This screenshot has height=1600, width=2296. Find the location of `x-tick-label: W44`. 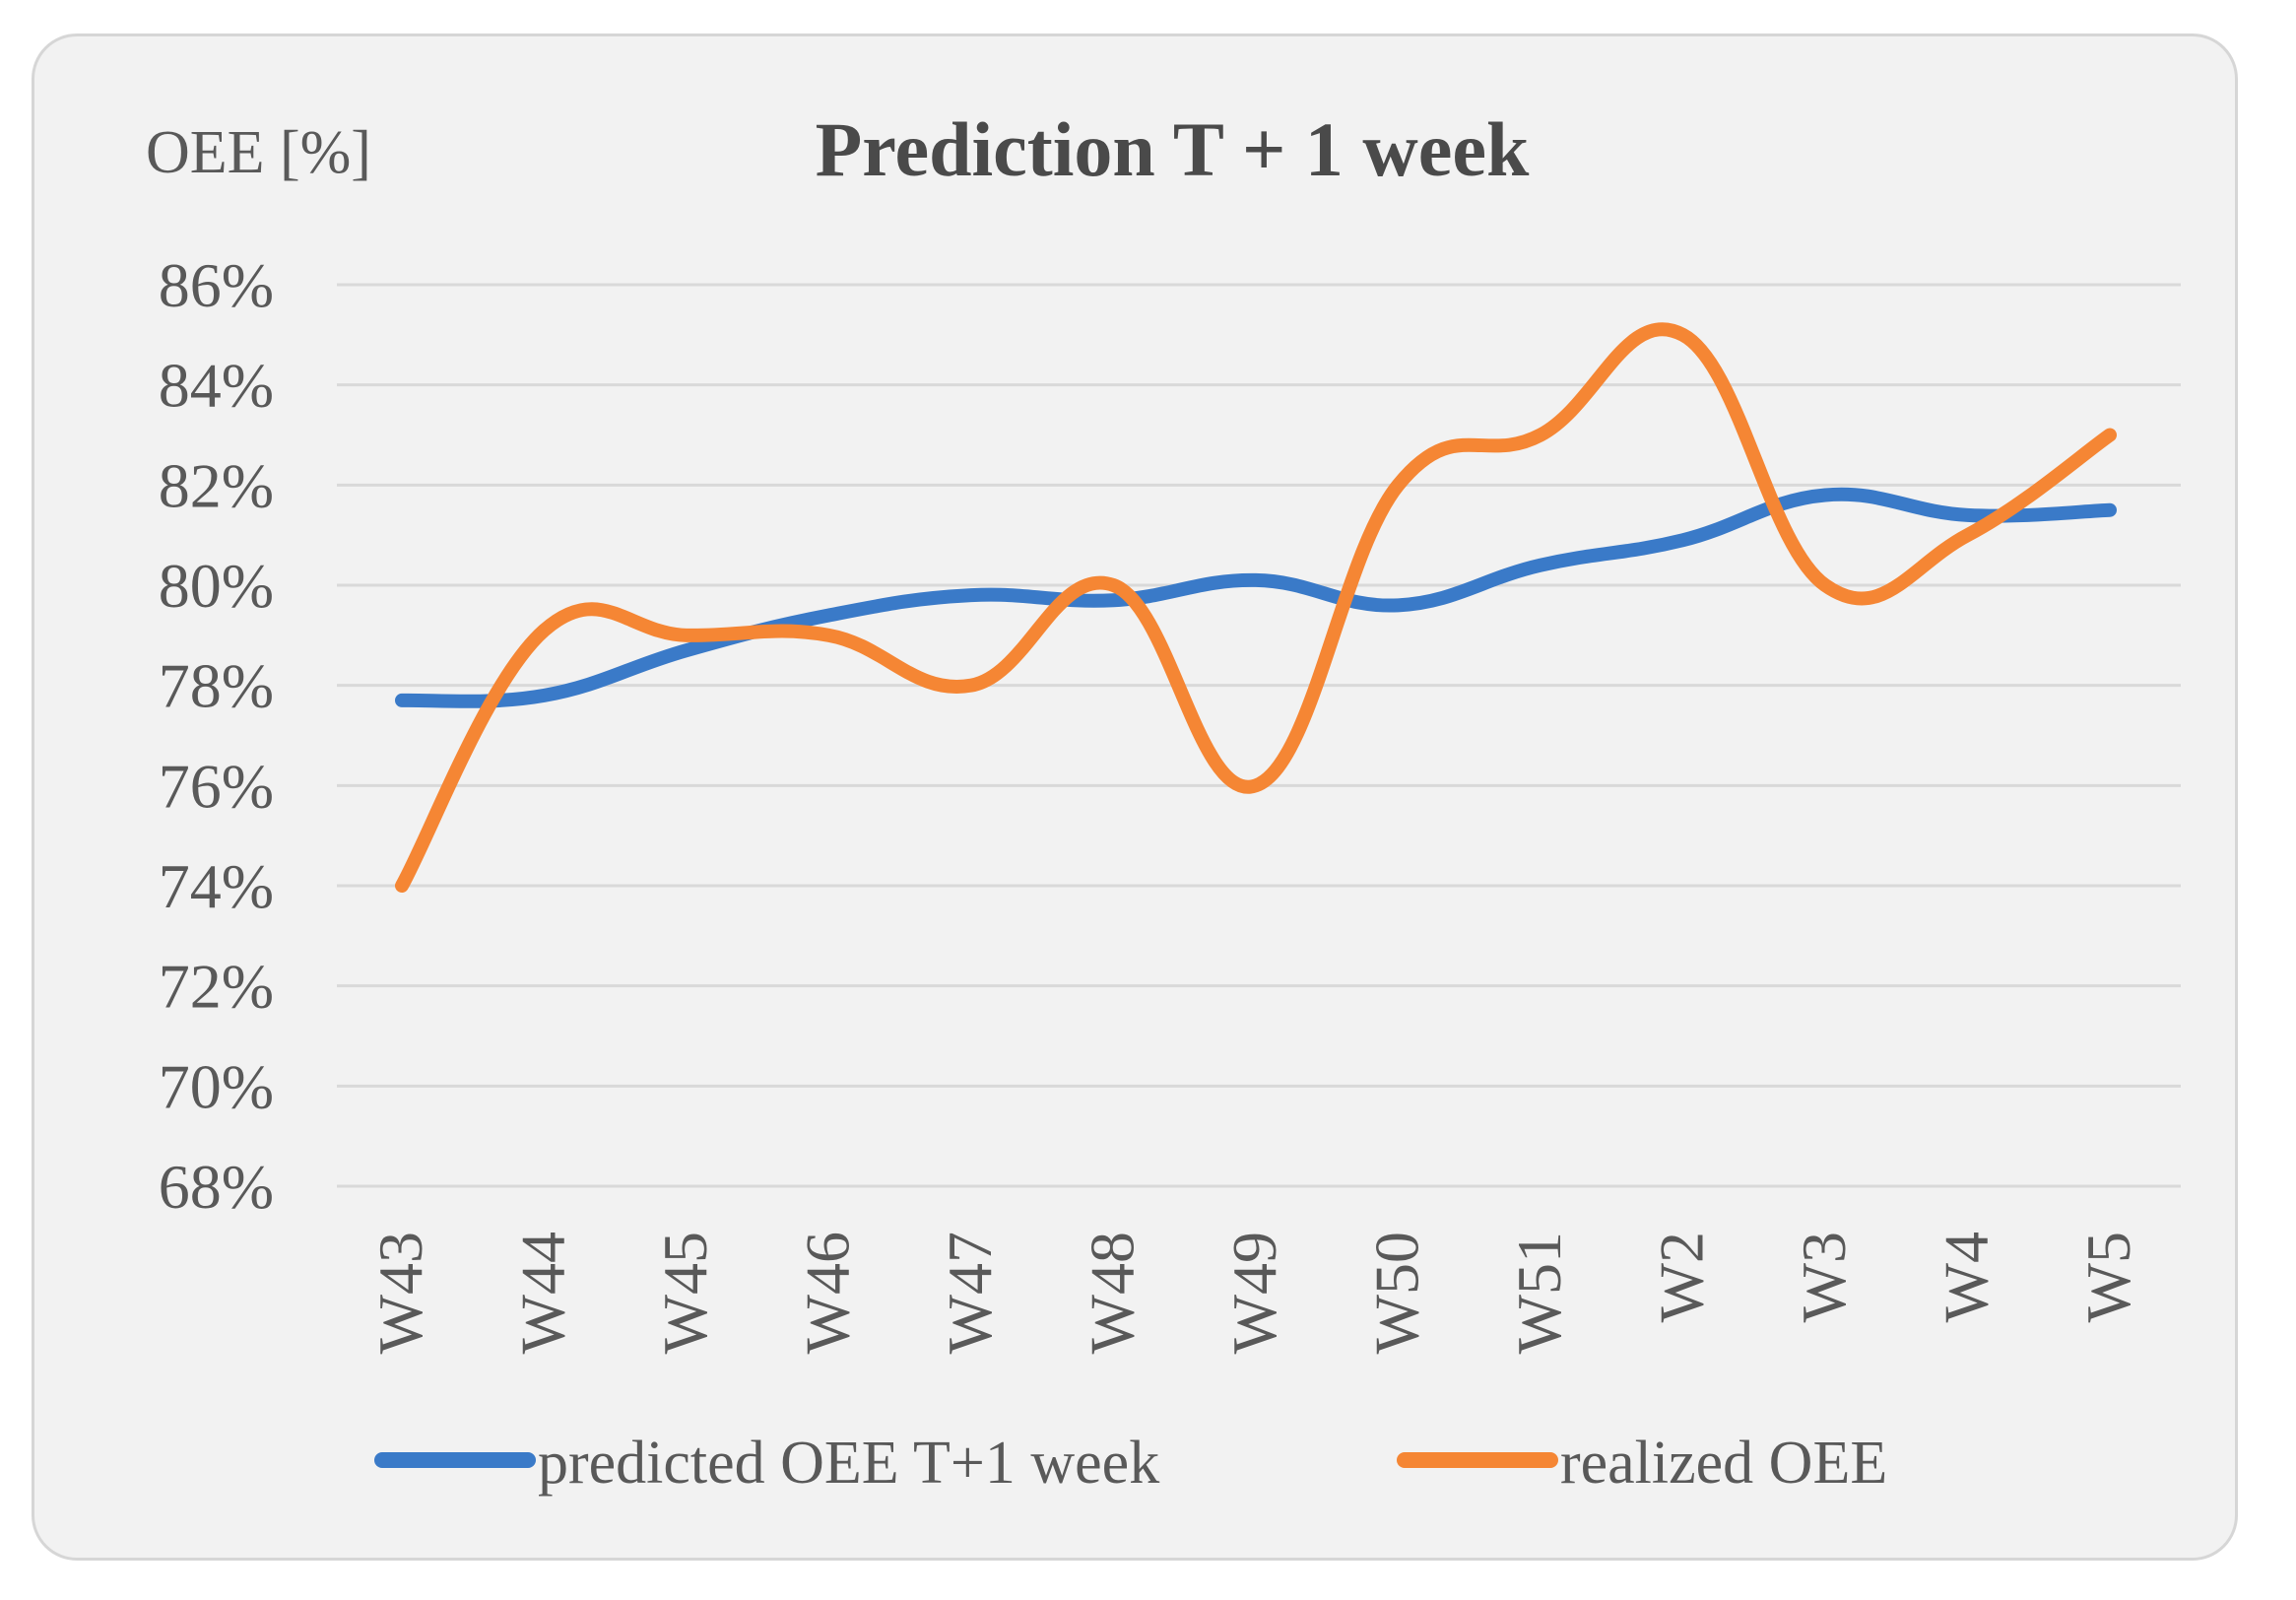

x-tick-label: W44 is located at coordinates (543, 1293).